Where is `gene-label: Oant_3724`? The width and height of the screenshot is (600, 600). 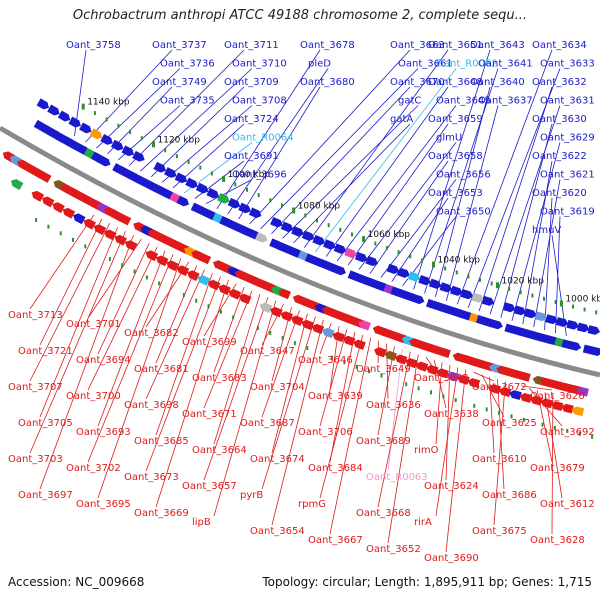 gene-label: Oant_3724 is located at coordinates (251, 119).